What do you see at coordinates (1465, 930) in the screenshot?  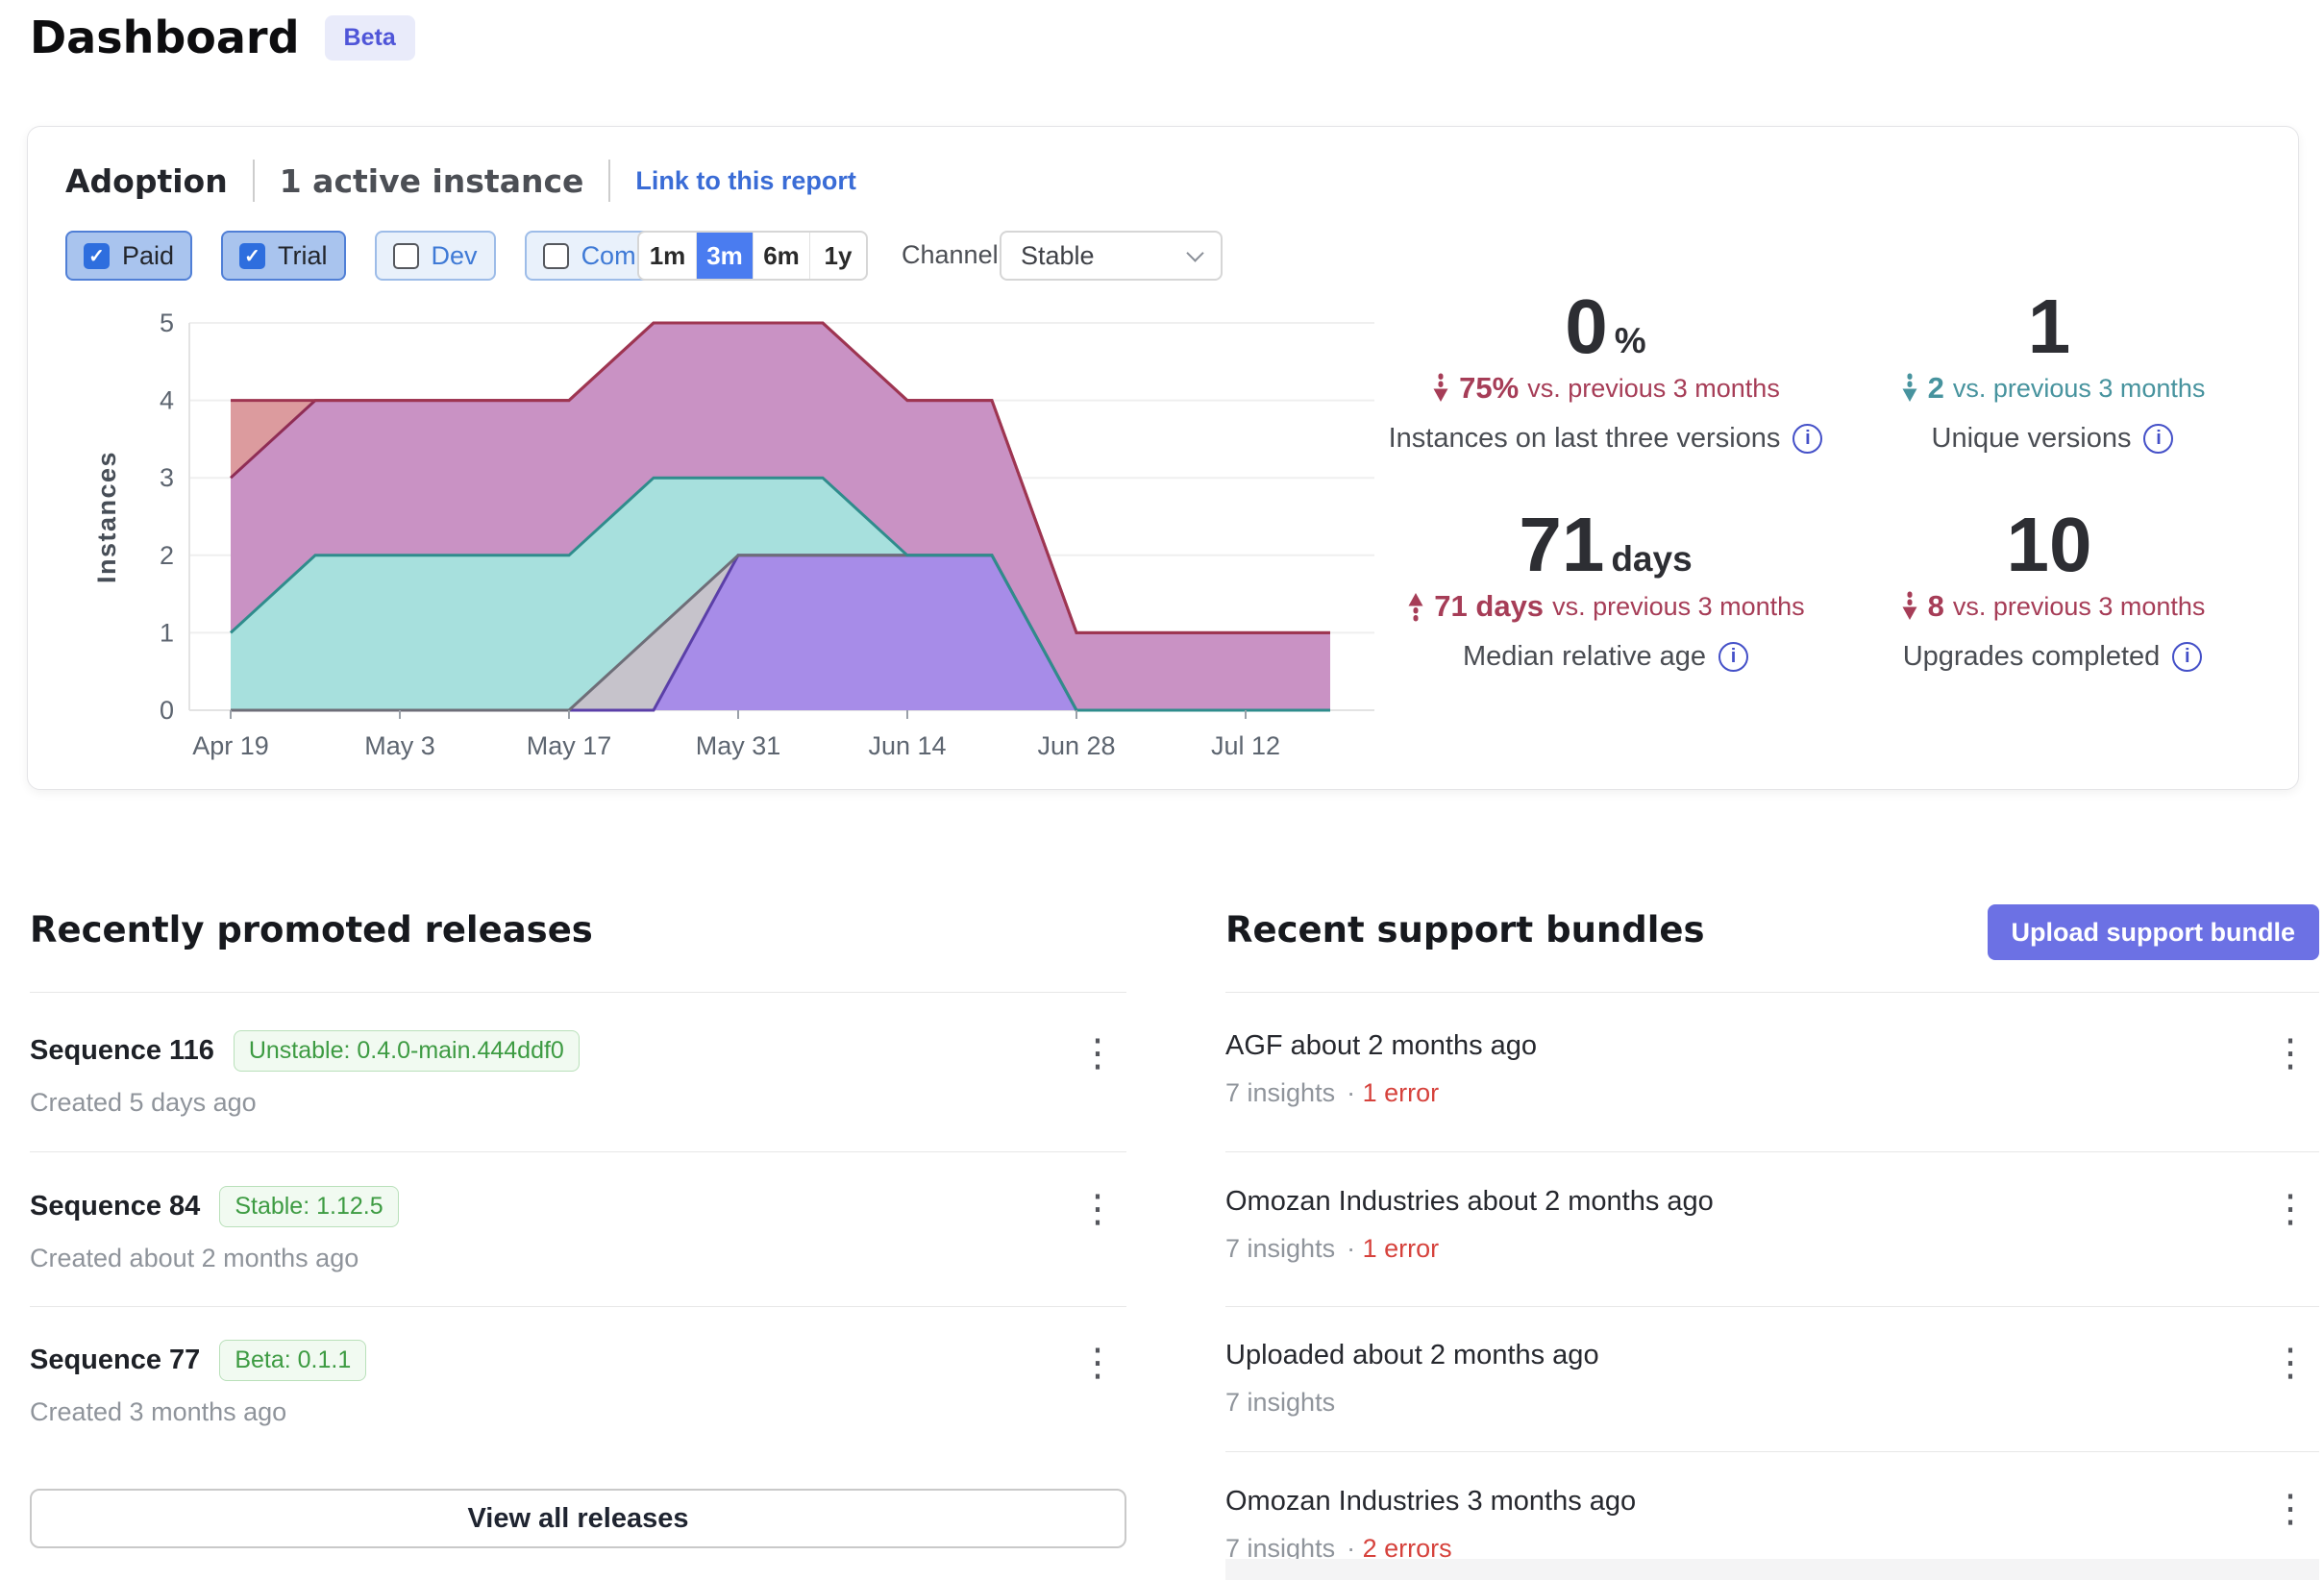 I see `support-bundles-heading: Recent support bundles` at bounding box center [1465, 930].